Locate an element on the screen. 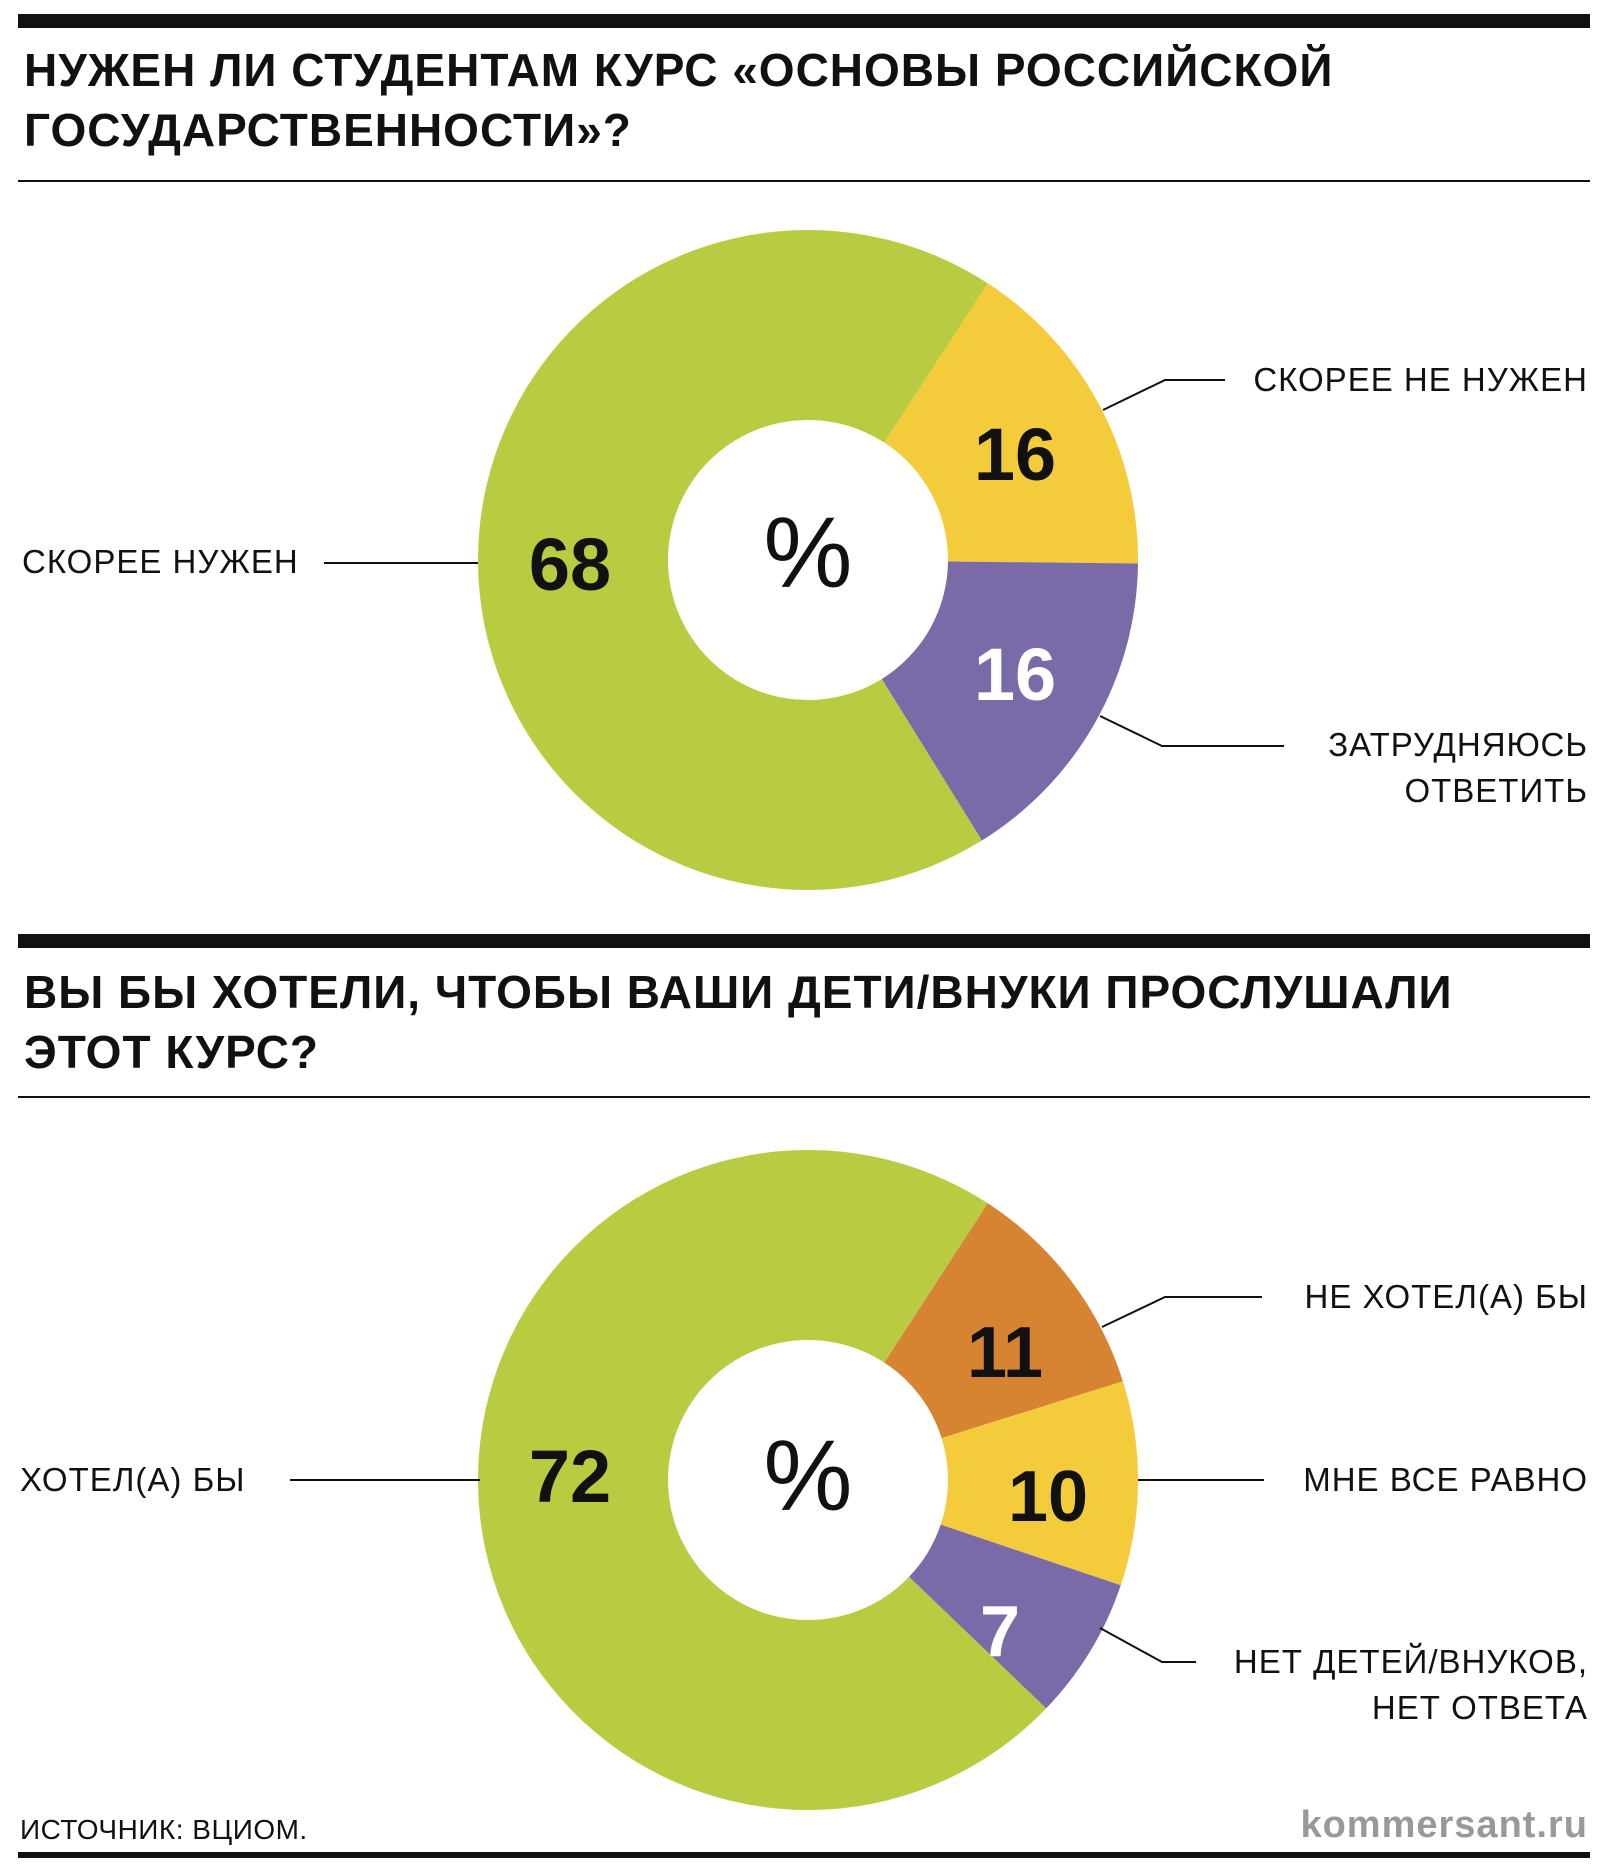 Image resolution: width=1608 pixels, height=1868 pixels. label-line: ЗАТРУДНЯЮСЬ is located at coordinates (1458, 744).